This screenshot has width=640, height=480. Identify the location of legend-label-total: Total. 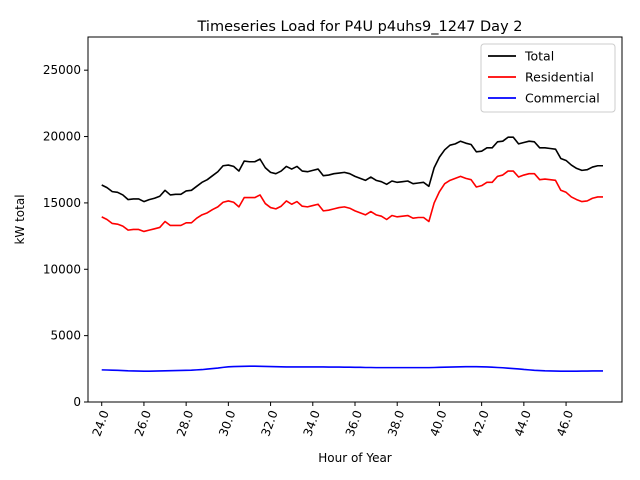
(539, 56).